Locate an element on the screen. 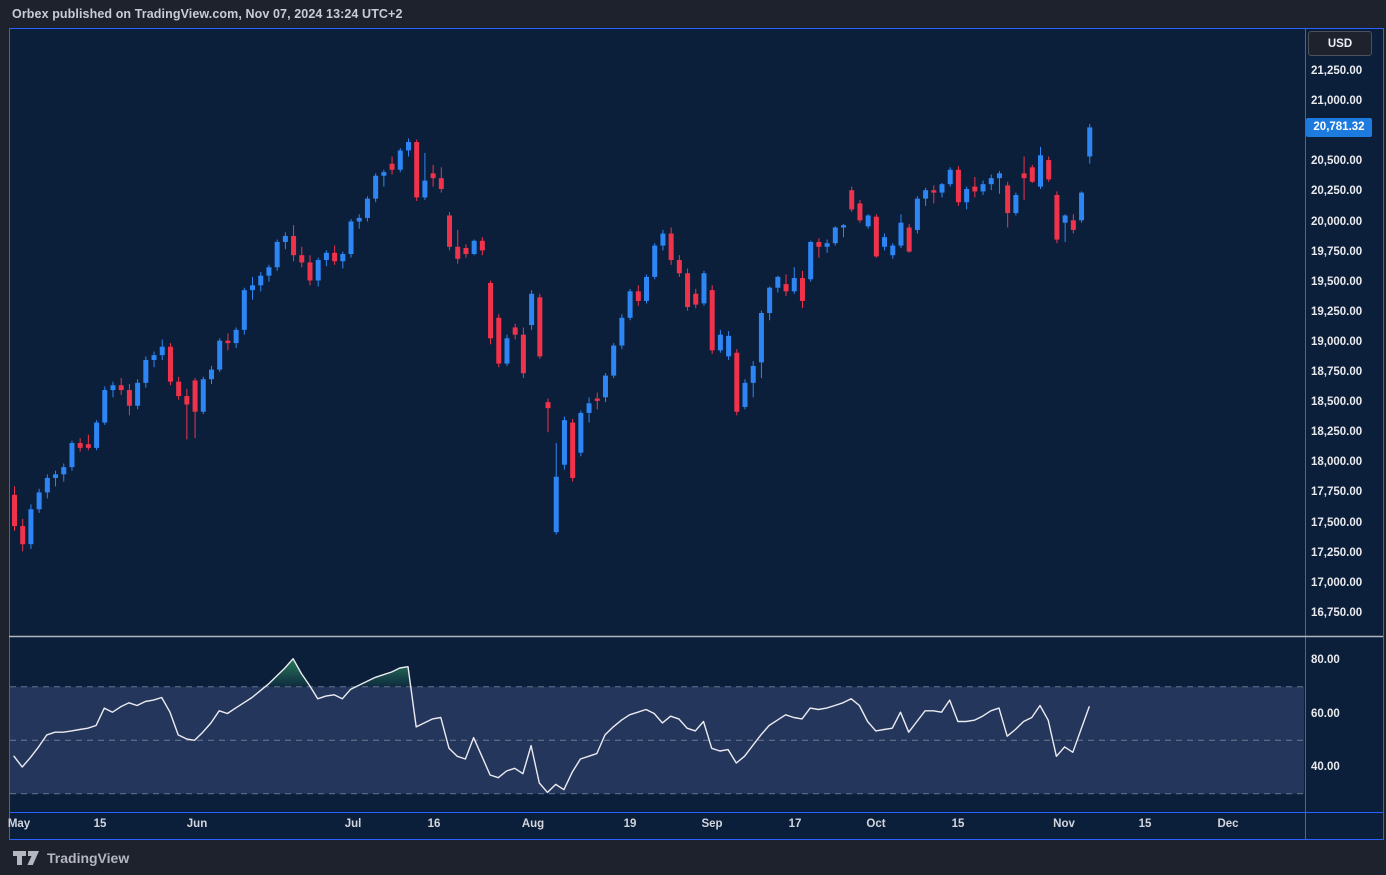 Image resolution: width=1386 pixels, height=875 pixels. currency-button: USD is located at coordinates (1340, 43).